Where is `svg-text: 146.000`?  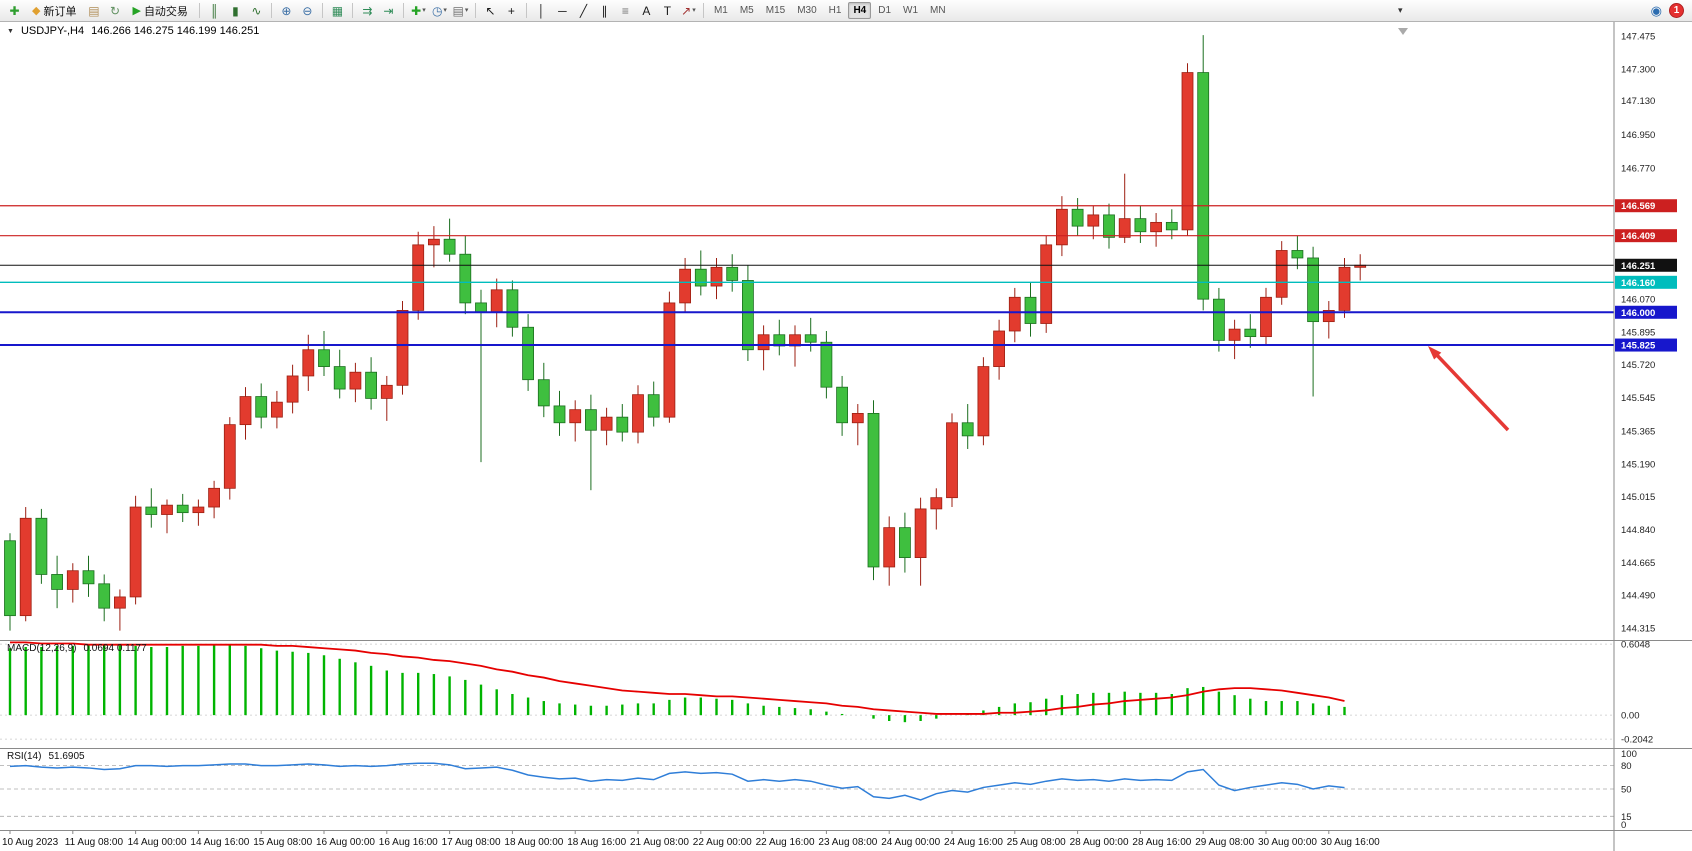
svg-text: 146.000 is located at coordinates (1638, 313).